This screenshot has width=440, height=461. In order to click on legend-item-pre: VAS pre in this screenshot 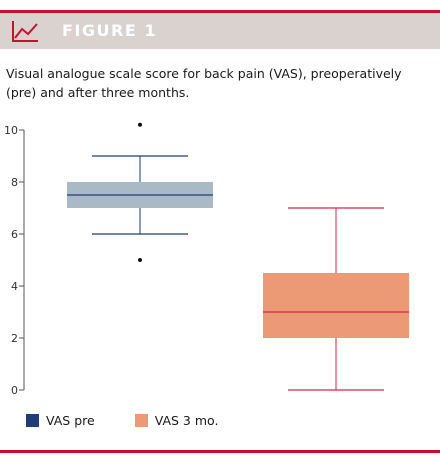, I will do `click(60, 420)`.